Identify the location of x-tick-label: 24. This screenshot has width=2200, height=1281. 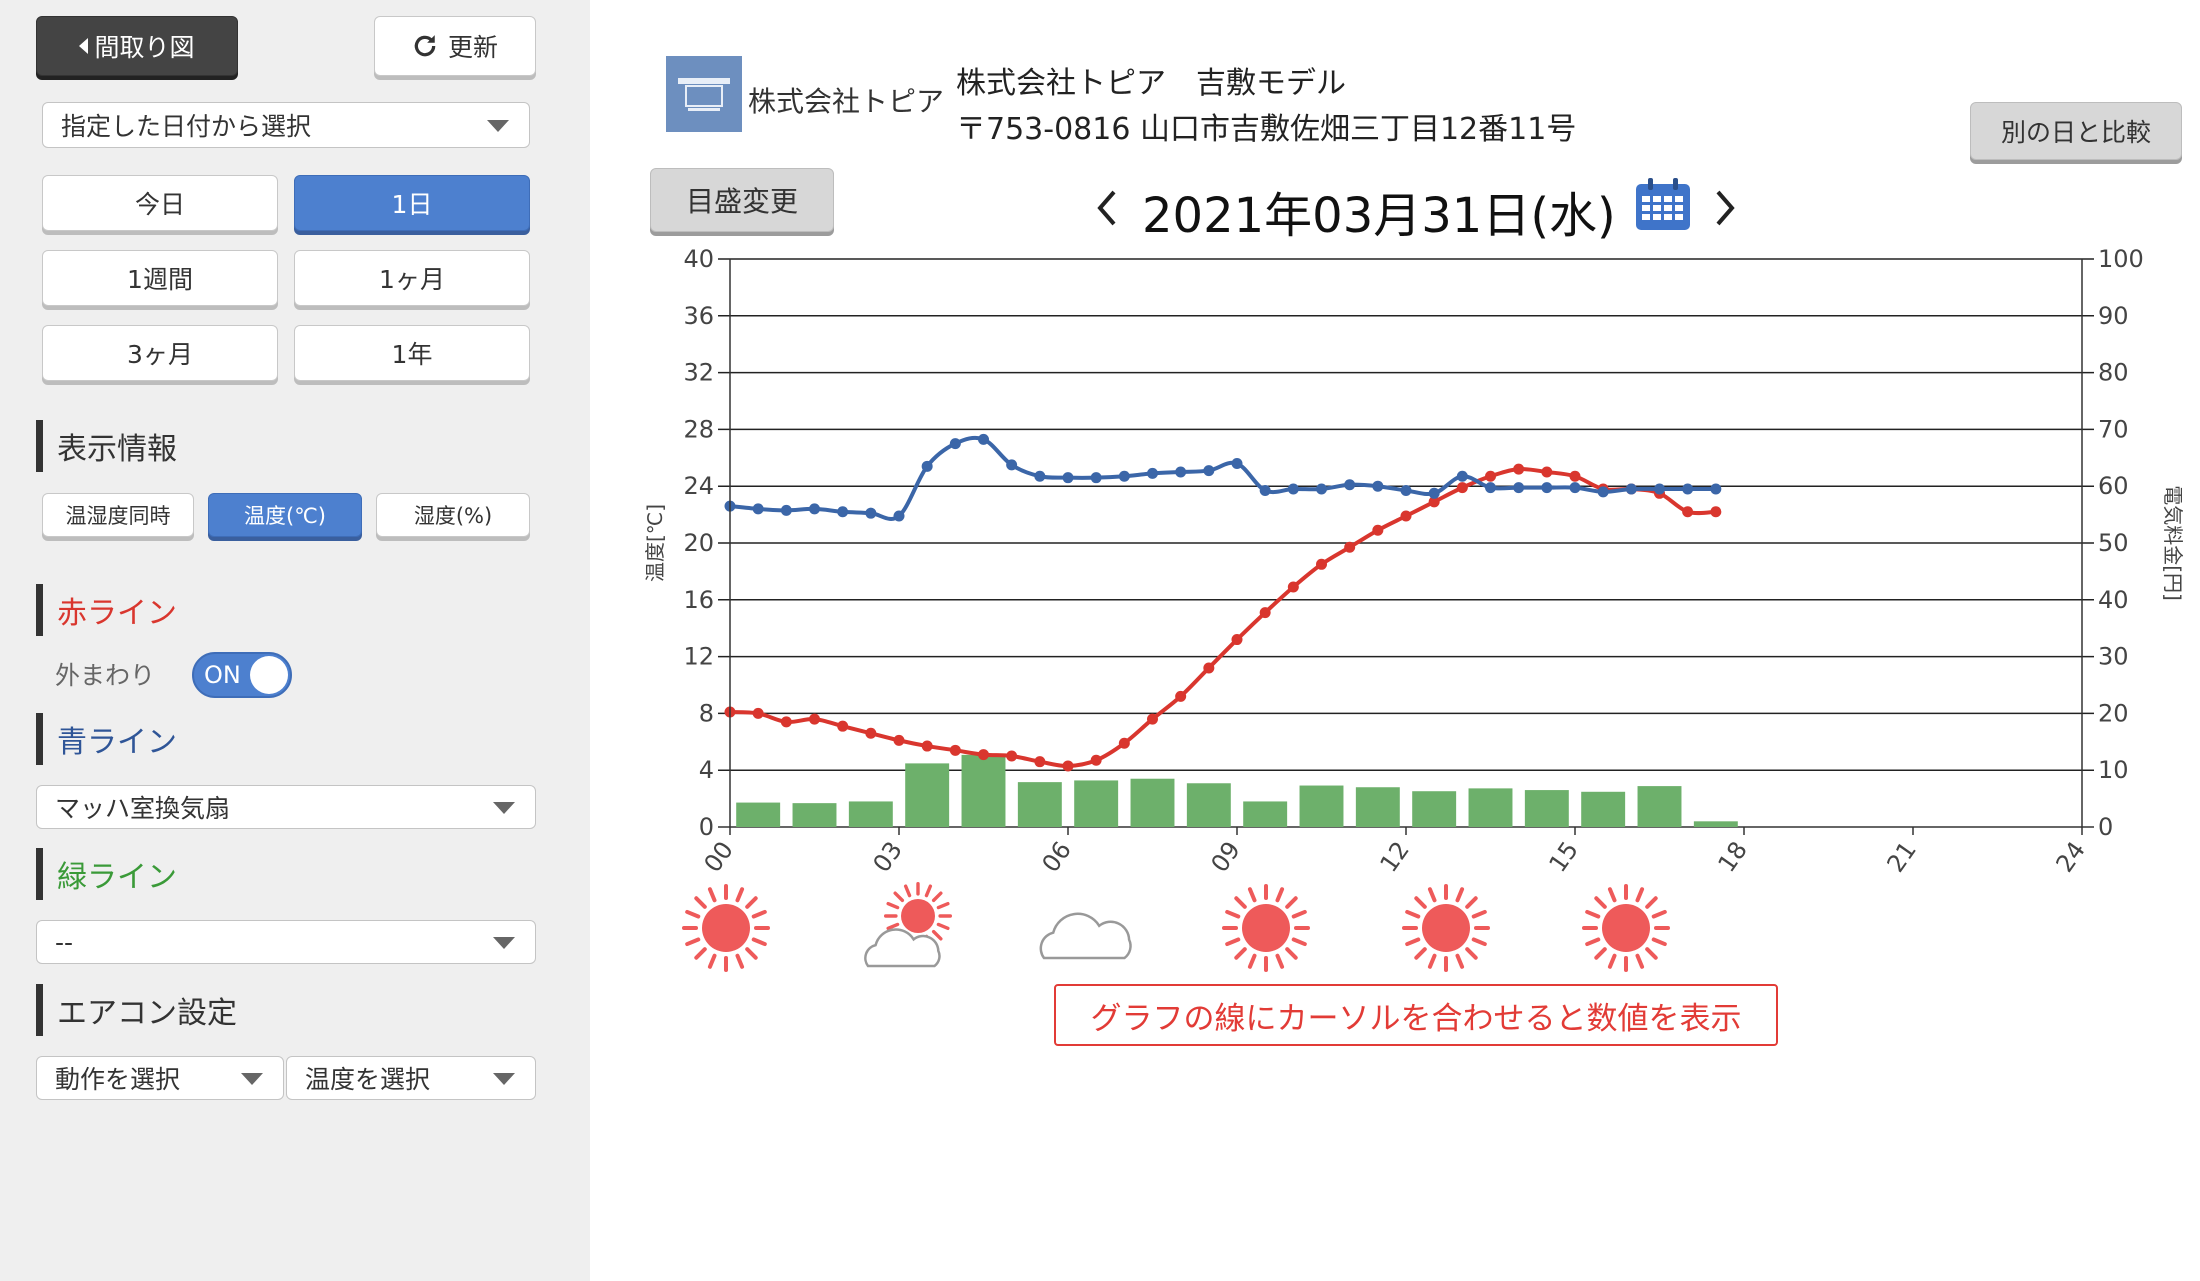
(2070, 856).